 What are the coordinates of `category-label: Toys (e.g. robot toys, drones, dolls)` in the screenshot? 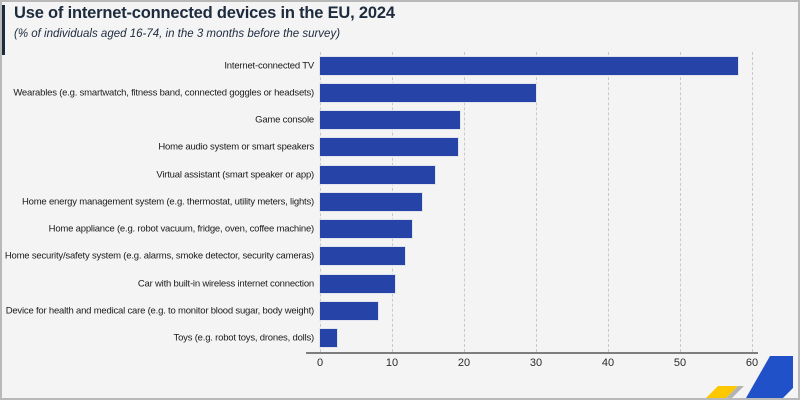 It's located at (244, 338).